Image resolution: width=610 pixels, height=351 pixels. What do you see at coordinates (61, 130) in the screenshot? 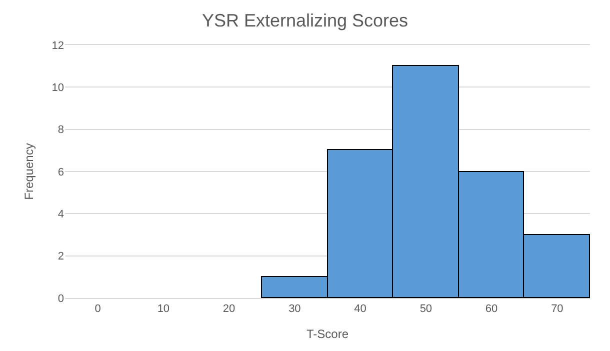
I see `y-tick-label: 8` at bounding box center [61, 130].